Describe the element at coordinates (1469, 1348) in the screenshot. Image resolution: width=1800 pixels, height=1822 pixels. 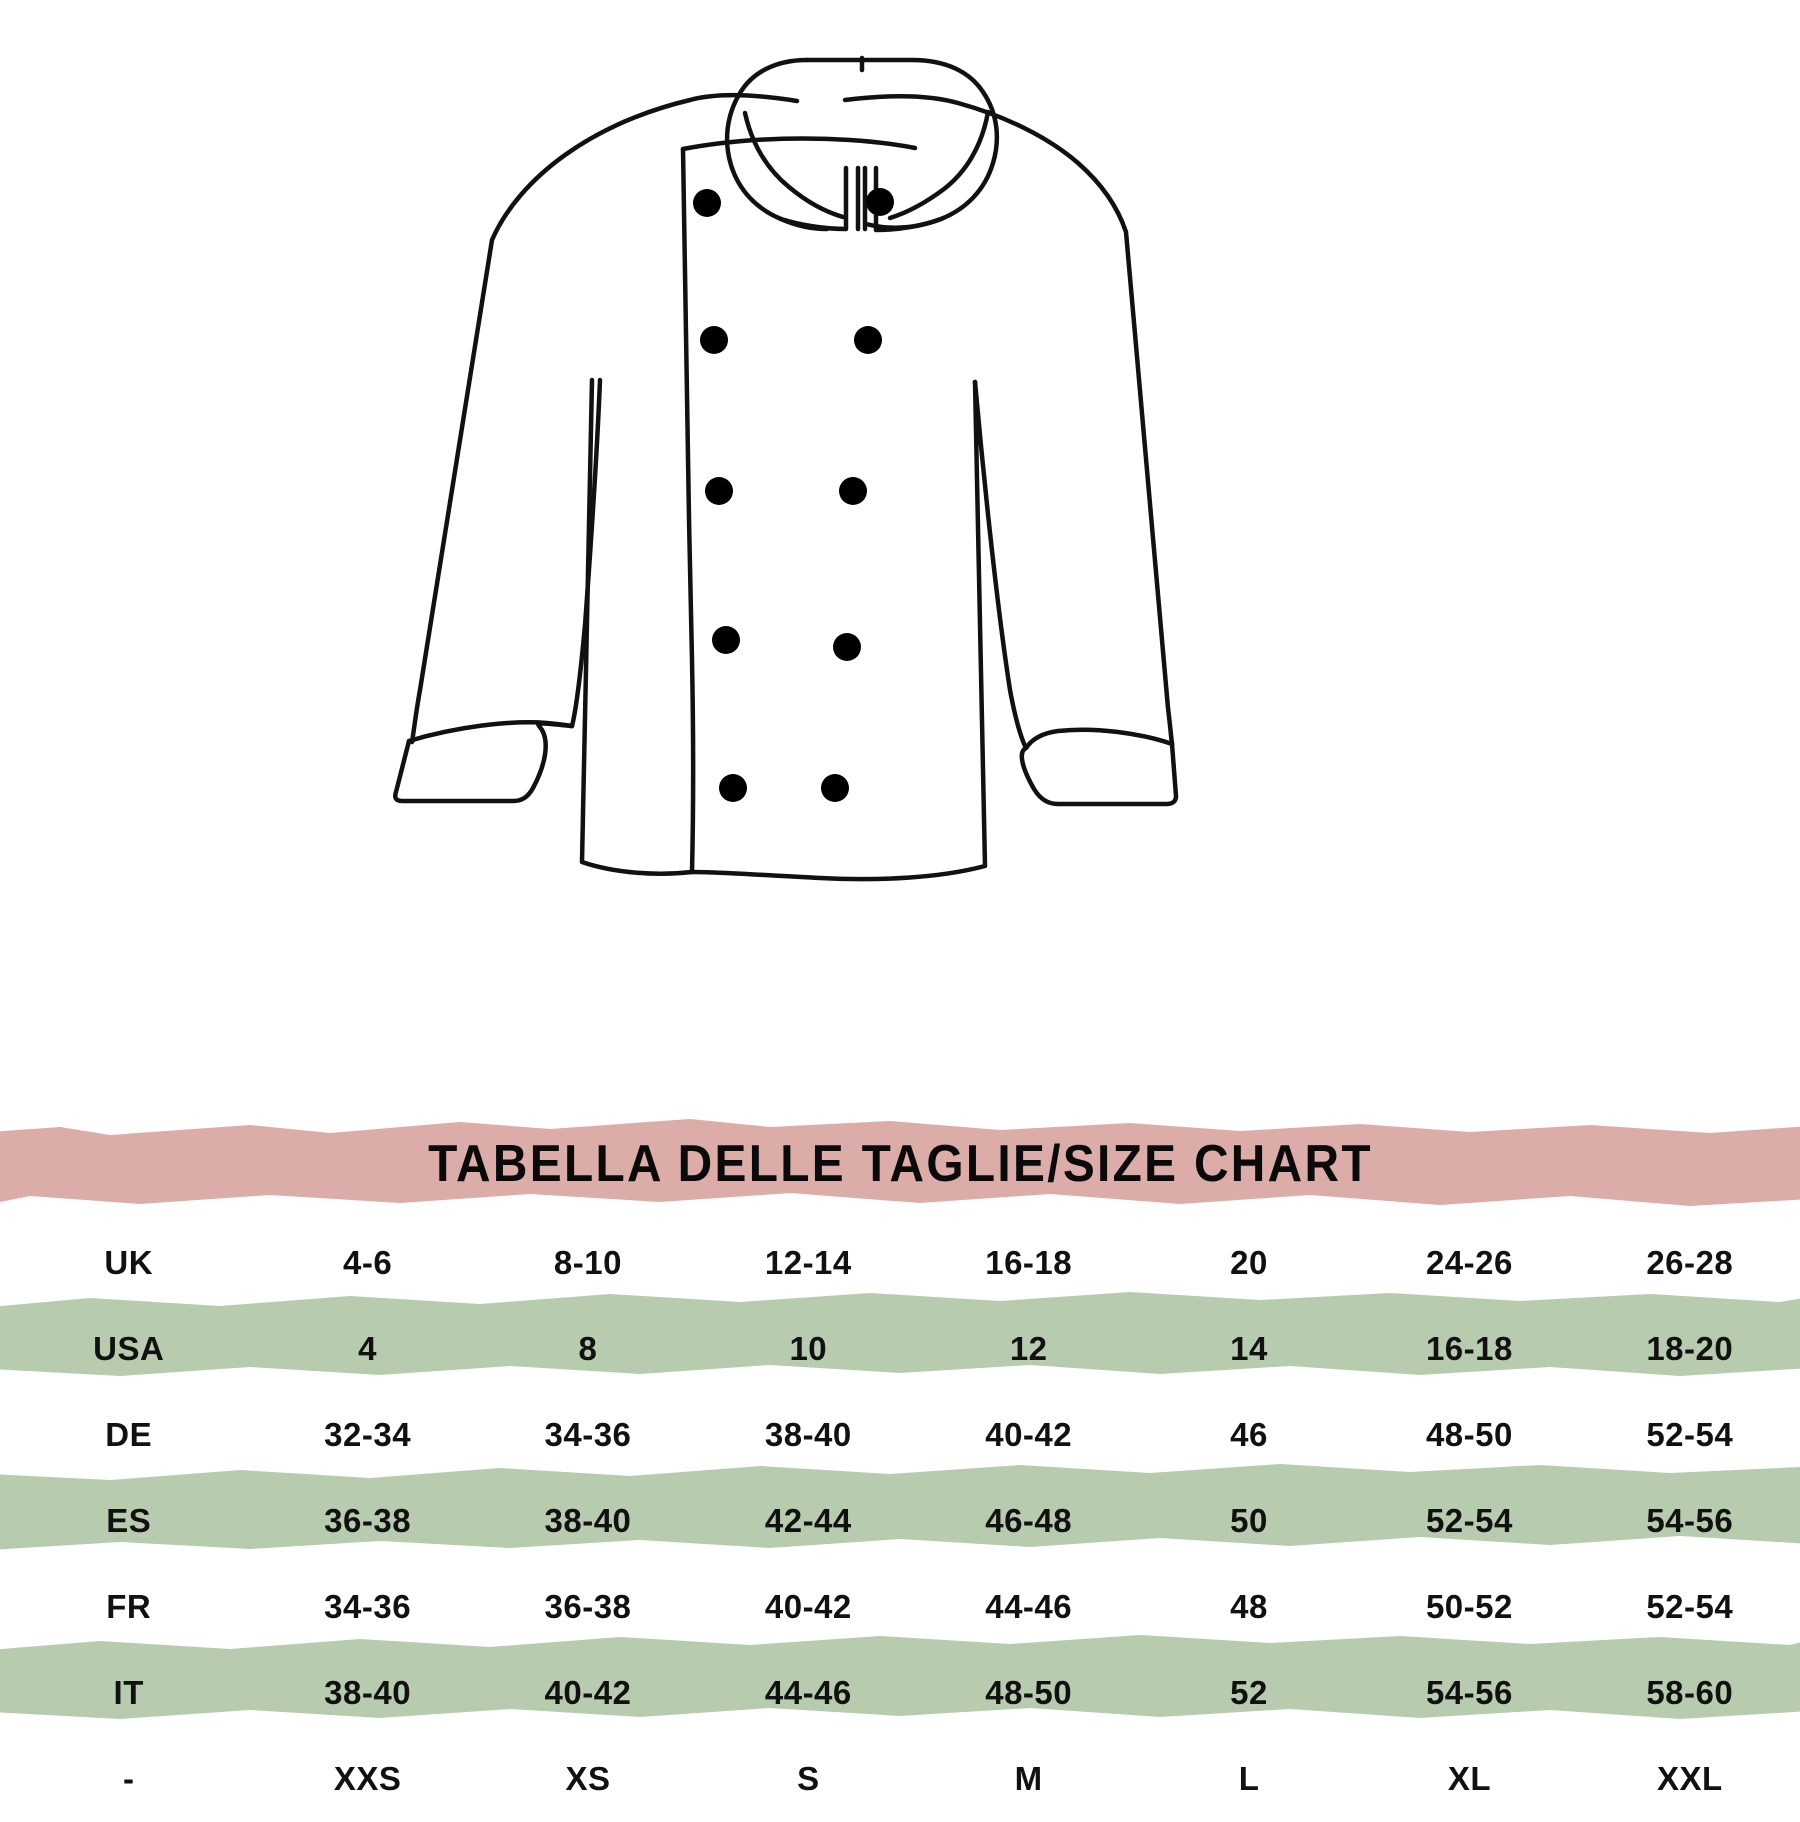
I see `cell-usa-xl: 16-18` at that location.